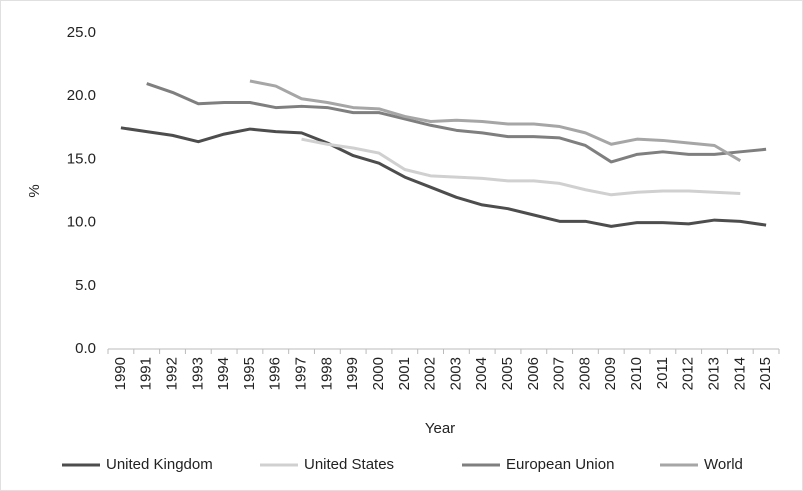 The image size is (803, 491). I want to click on legend-label: United States, so click(349, 464).